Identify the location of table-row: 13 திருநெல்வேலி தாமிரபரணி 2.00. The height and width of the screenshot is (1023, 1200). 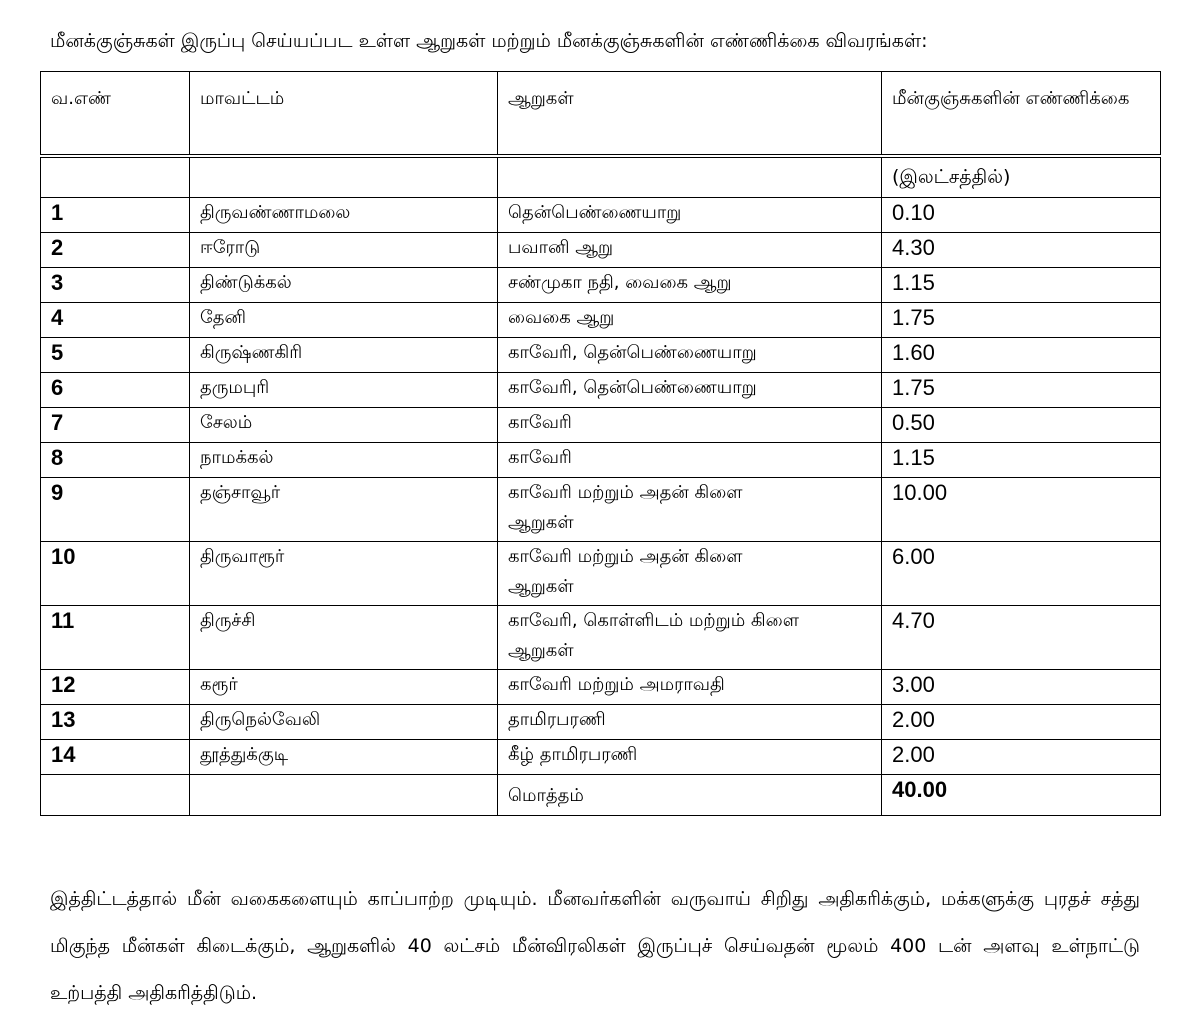
(600, 722).